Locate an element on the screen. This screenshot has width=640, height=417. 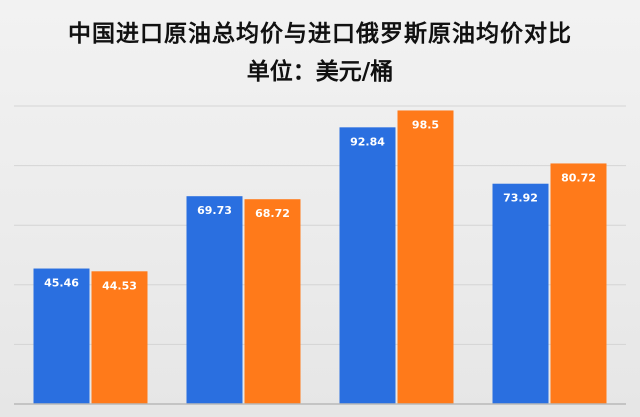
data-label: 98.5 is located at coordinates (425, 124).